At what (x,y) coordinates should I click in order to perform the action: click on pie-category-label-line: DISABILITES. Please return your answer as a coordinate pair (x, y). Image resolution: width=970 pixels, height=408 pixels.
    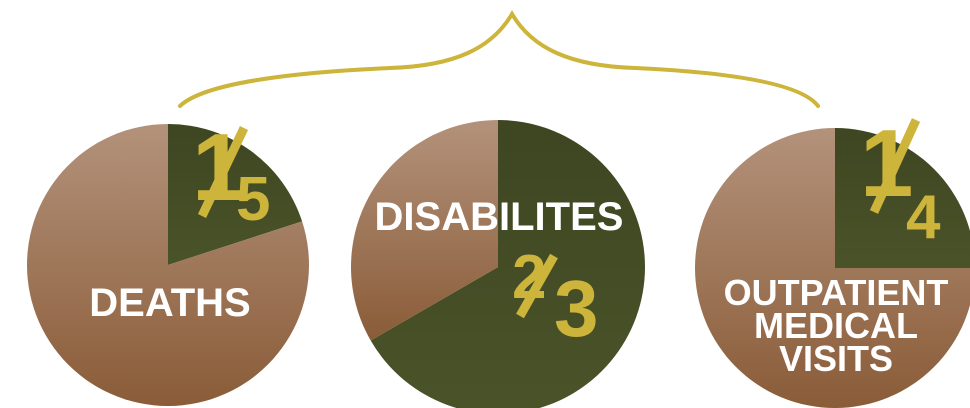
    Looking at the image, I should click on (499, 217).